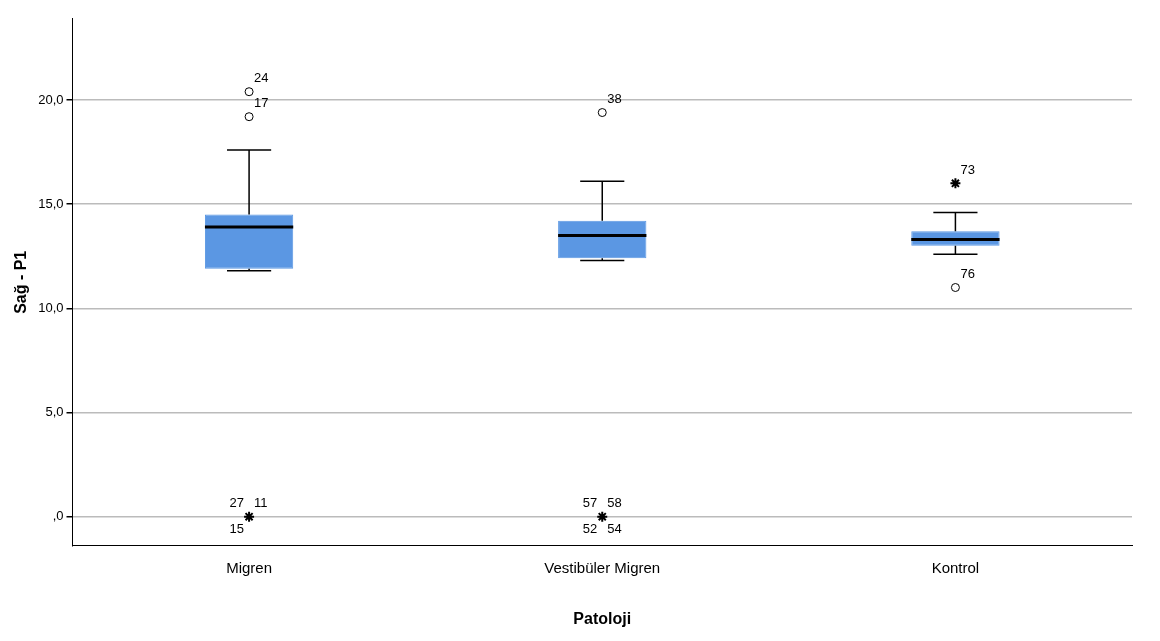 The height and width of the screenshot is (641, 1160). I want to click on annotation: 15, so click(237, 529).